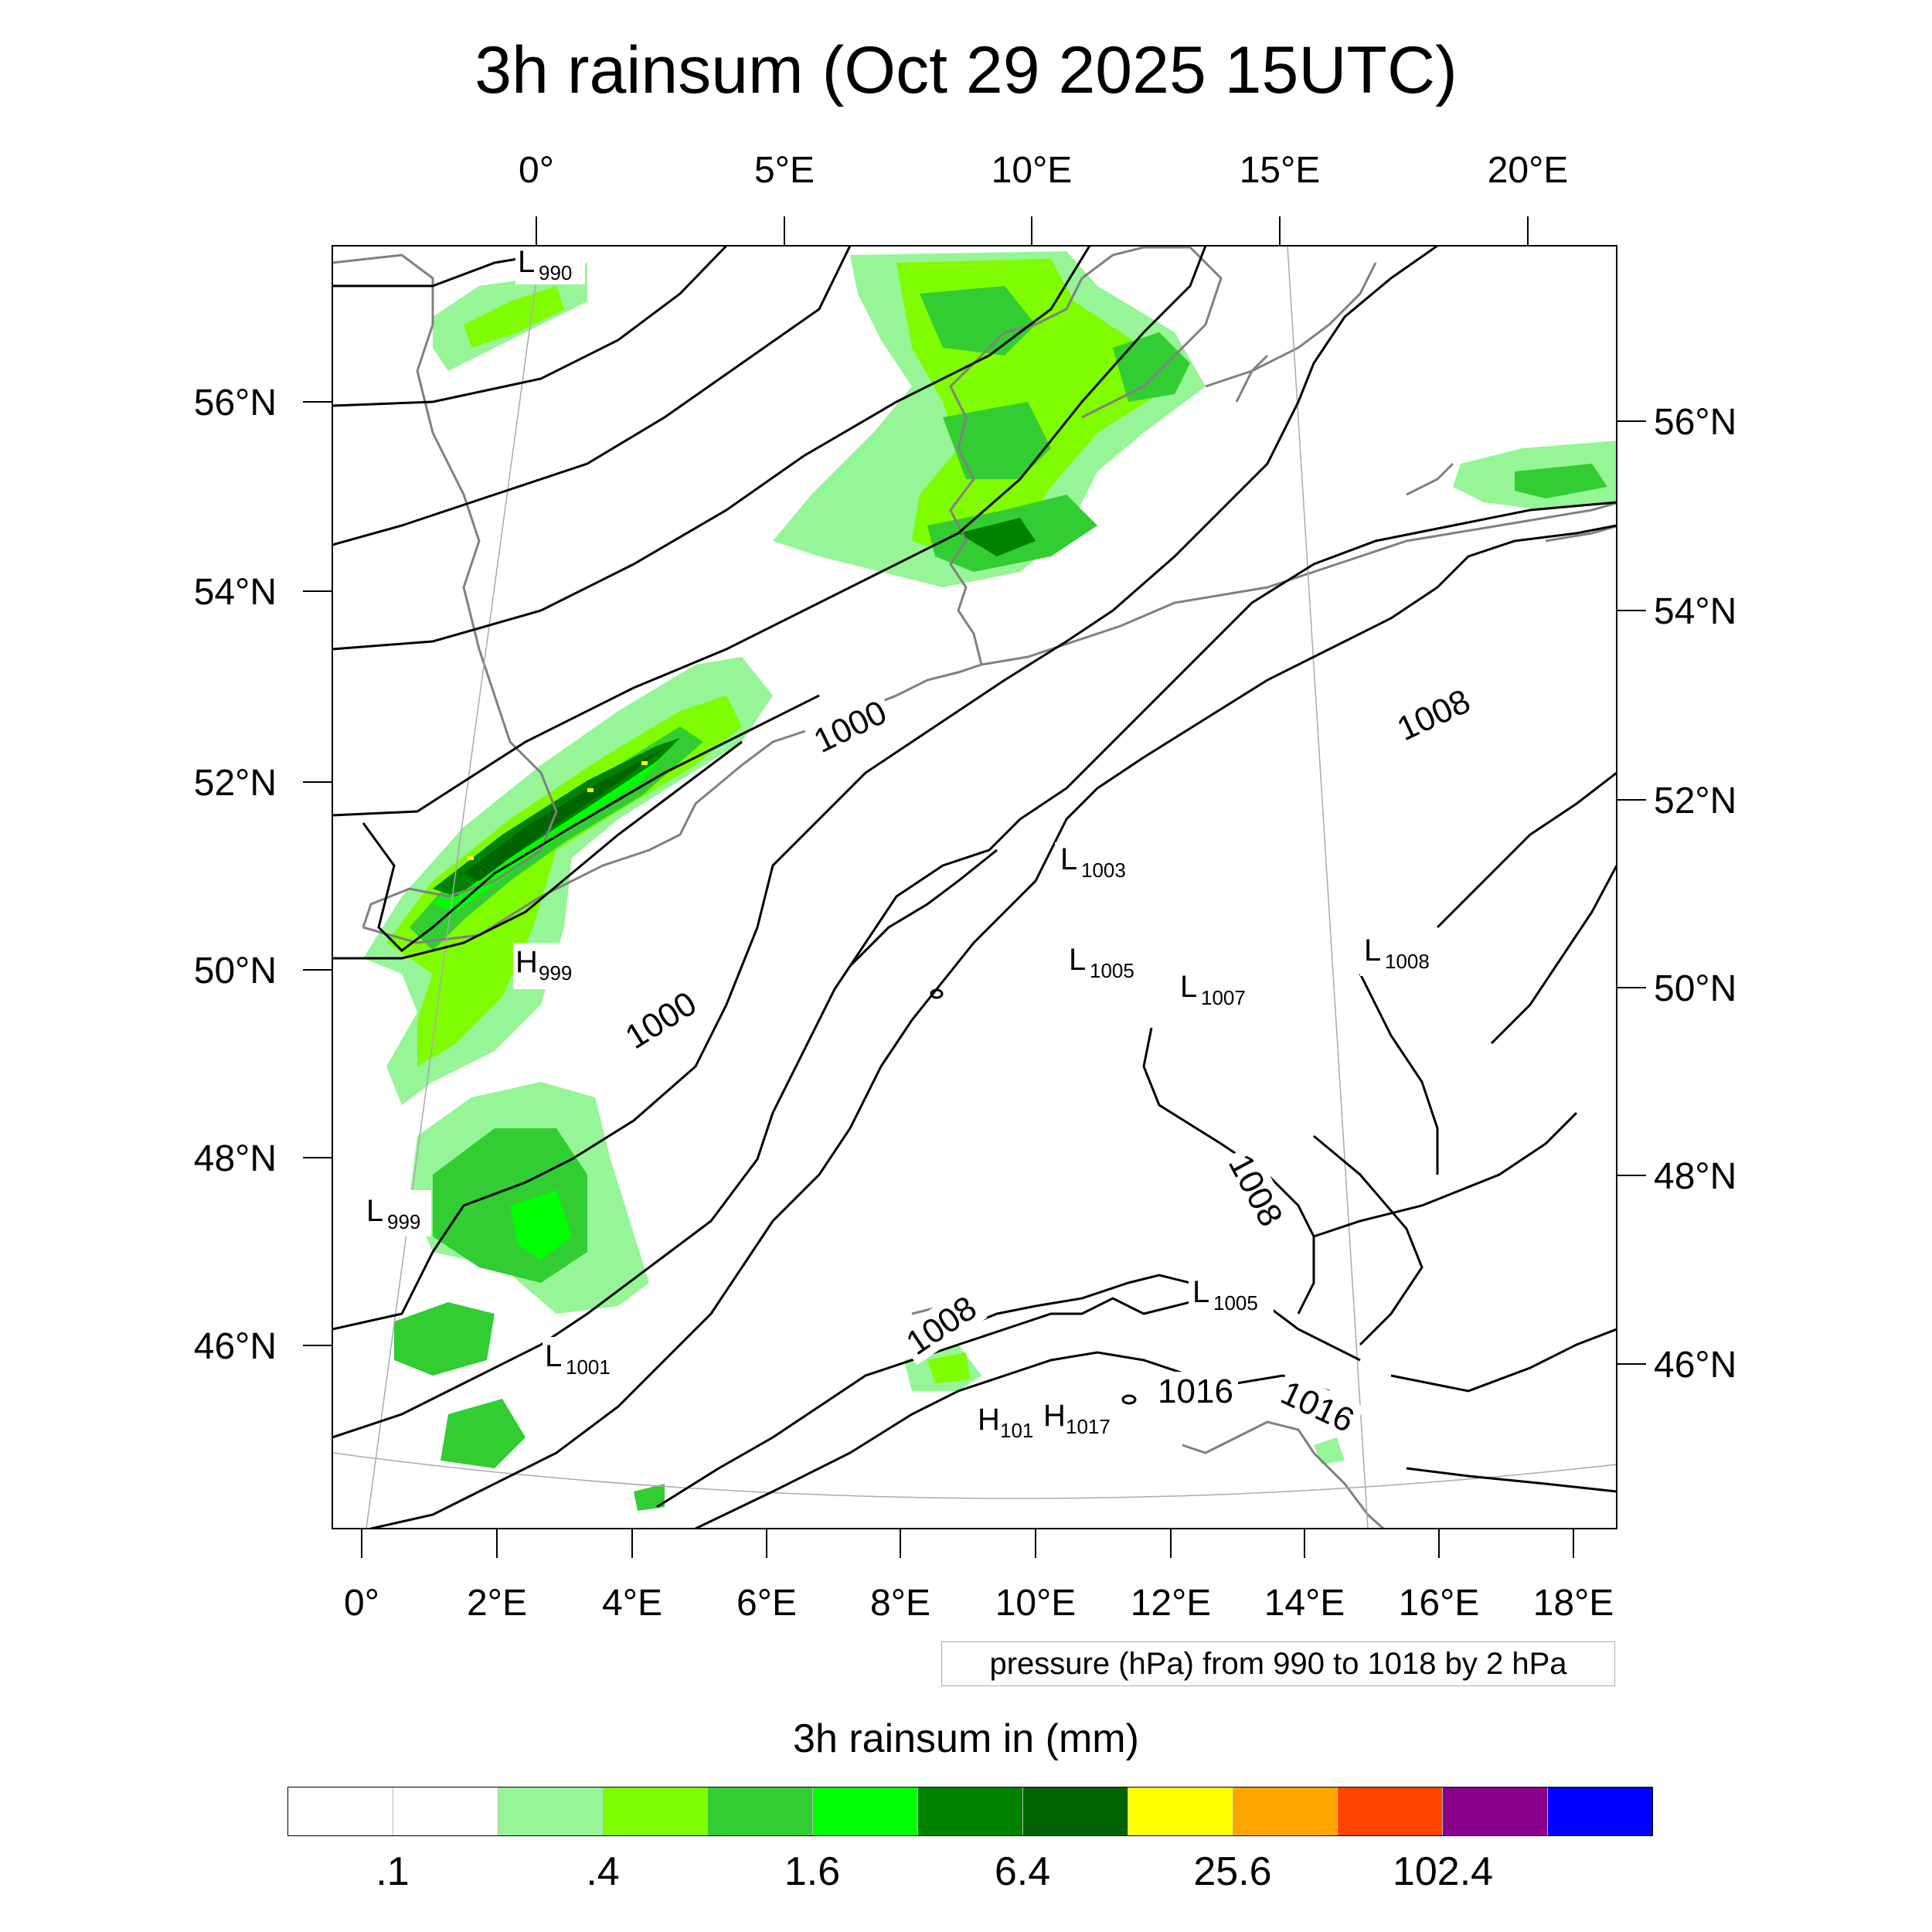  Describe the element at coordinates (1223, 998) in the screenshot. I see `center-value: 1007` at that location.